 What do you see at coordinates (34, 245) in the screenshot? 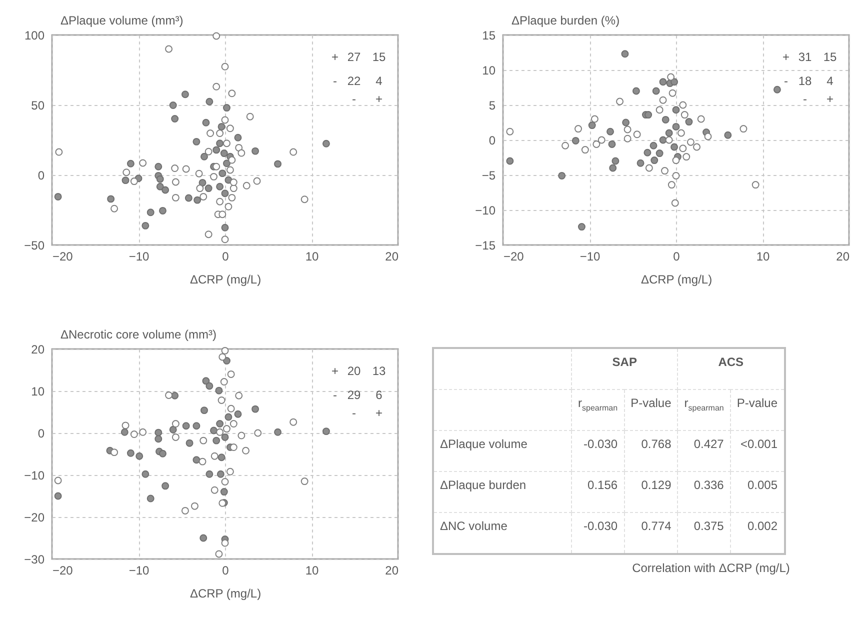
I see `y-tick-label: −50` at bounding box center [34, 245].